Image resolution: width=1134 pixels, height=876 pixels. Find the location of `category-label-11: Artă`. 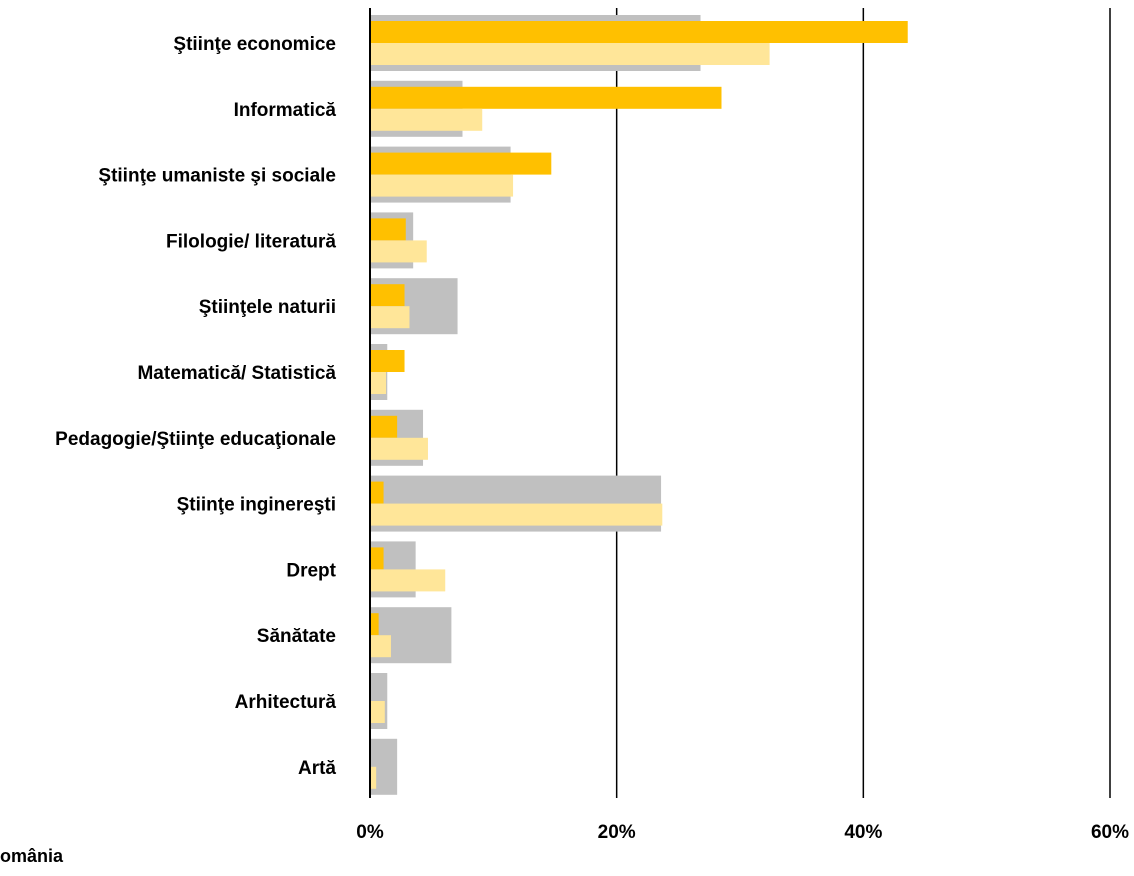

category-label-11: Artă is located at coordinates (317, 768).